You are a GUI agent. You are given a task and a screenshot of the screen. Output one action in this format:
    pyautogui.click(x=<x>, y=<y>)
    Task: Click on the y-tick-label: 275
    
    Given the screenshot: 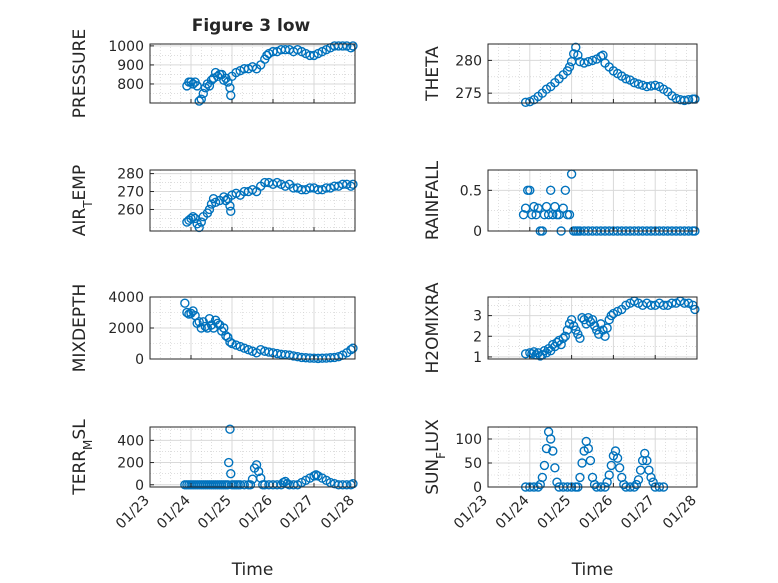 What is the action you would take?
    pyautogui.click(x=468, y=94)
    